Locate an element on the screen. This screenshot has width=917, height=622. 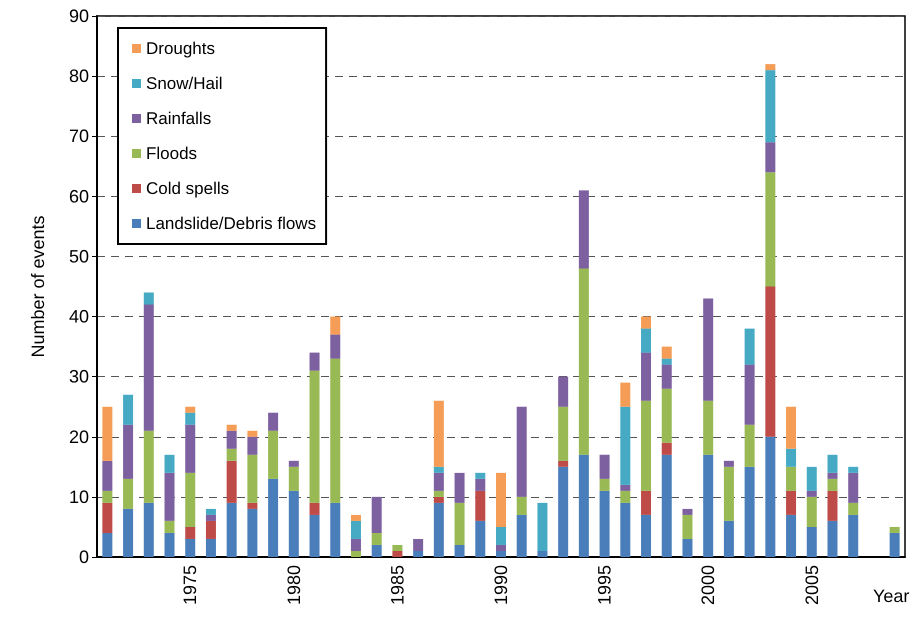
y-tick-label: 90 is located at coordinates (78, 16).